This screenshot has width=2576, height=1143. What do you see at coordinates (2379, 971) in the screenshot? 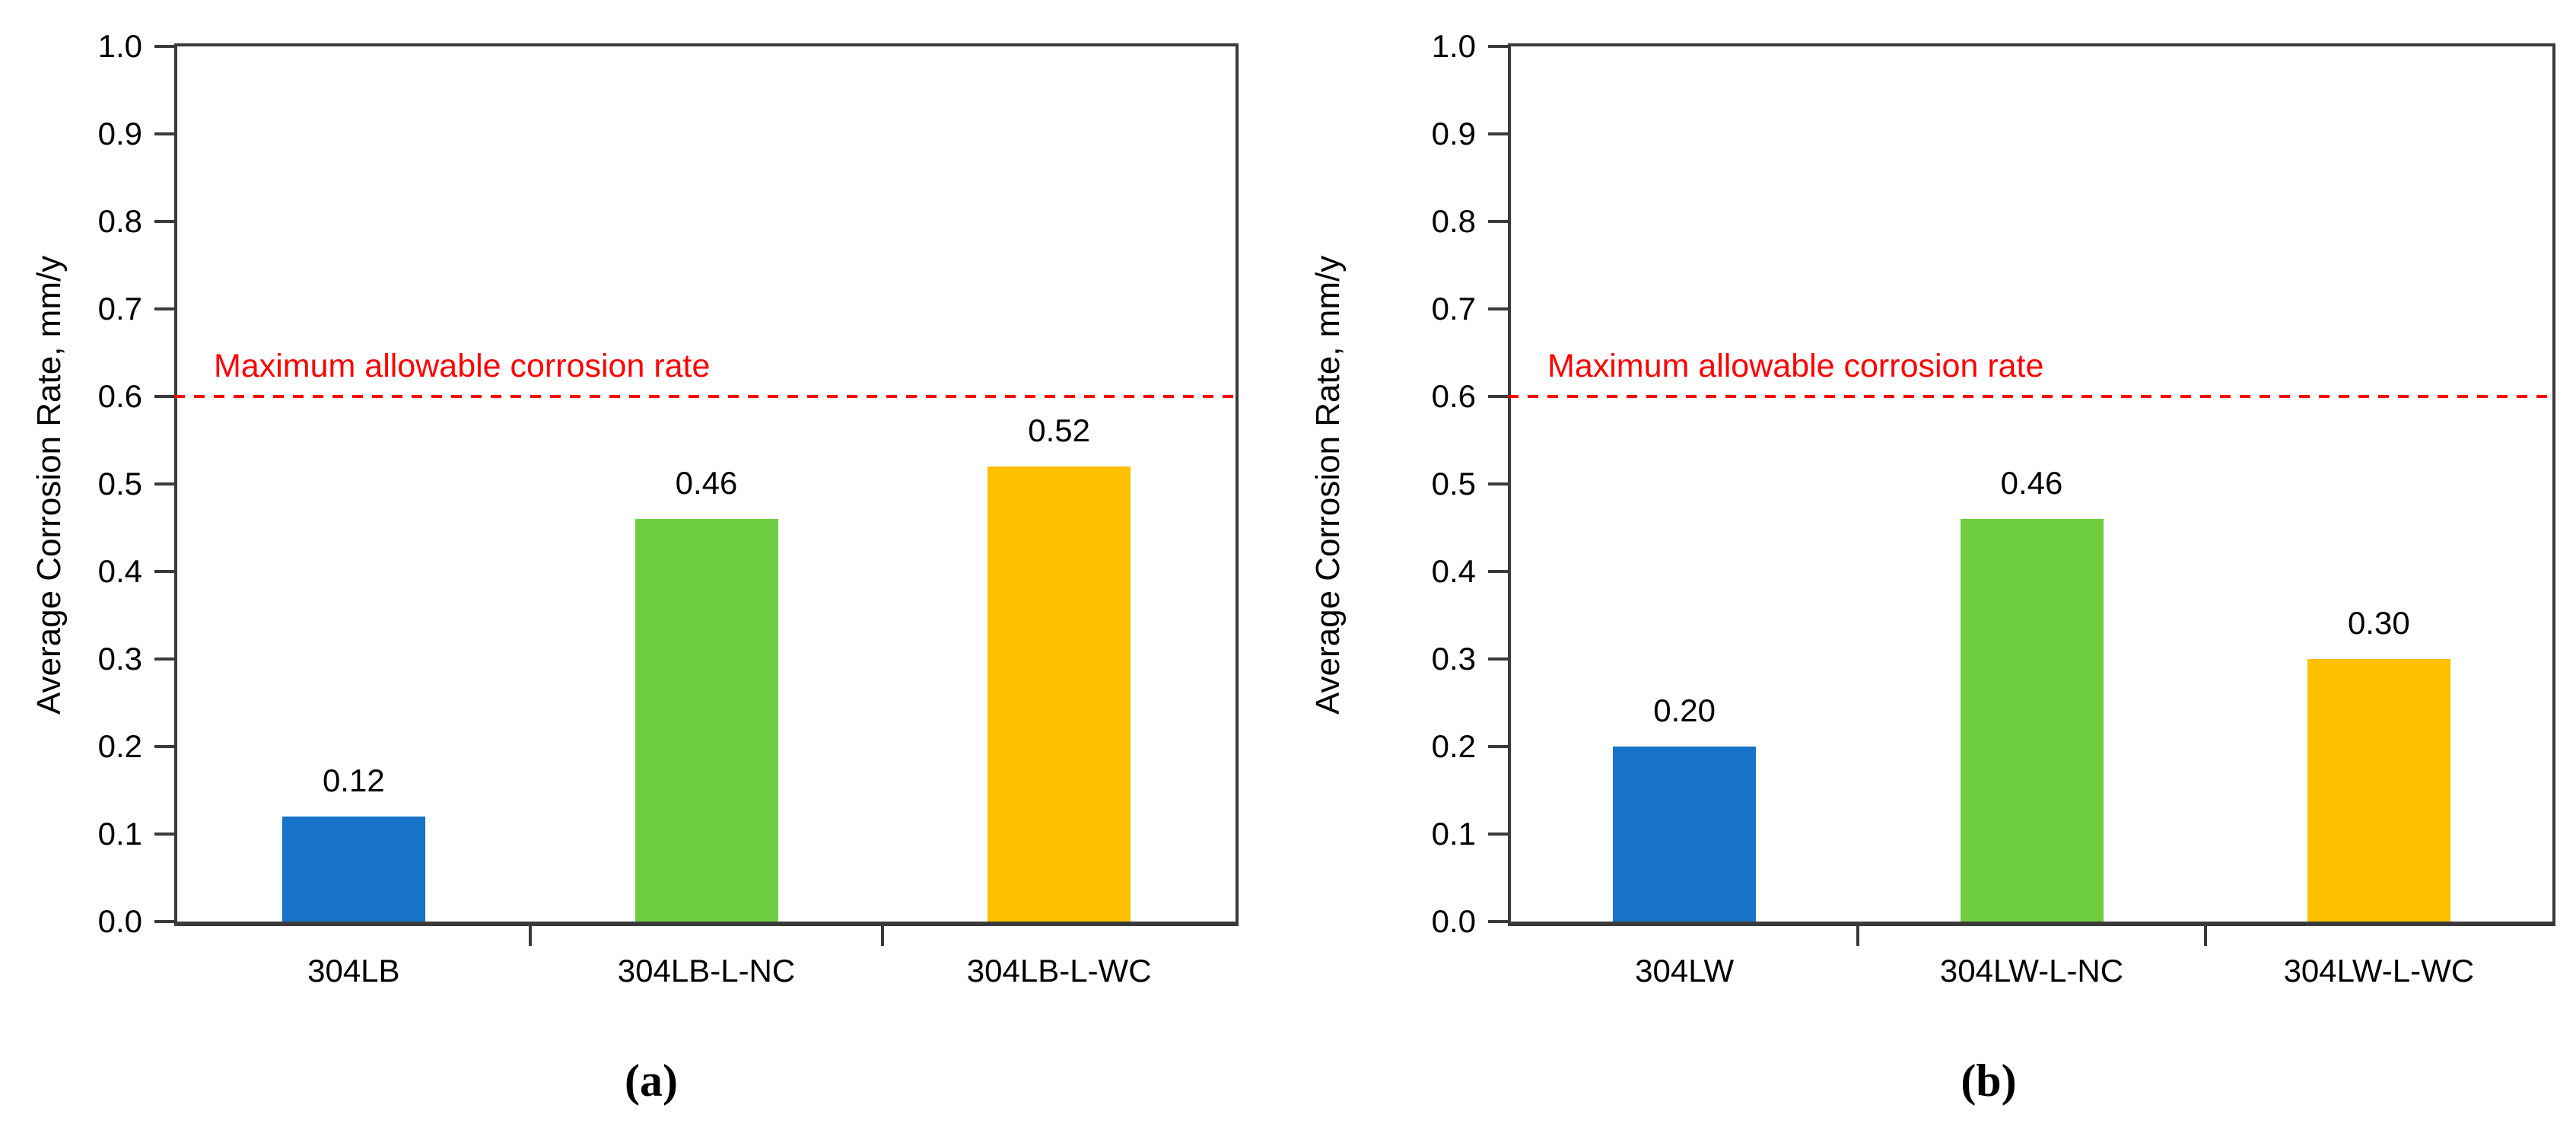
I see `x-category-label: 304LW-L-WC` at bounding box center [2379, 971].